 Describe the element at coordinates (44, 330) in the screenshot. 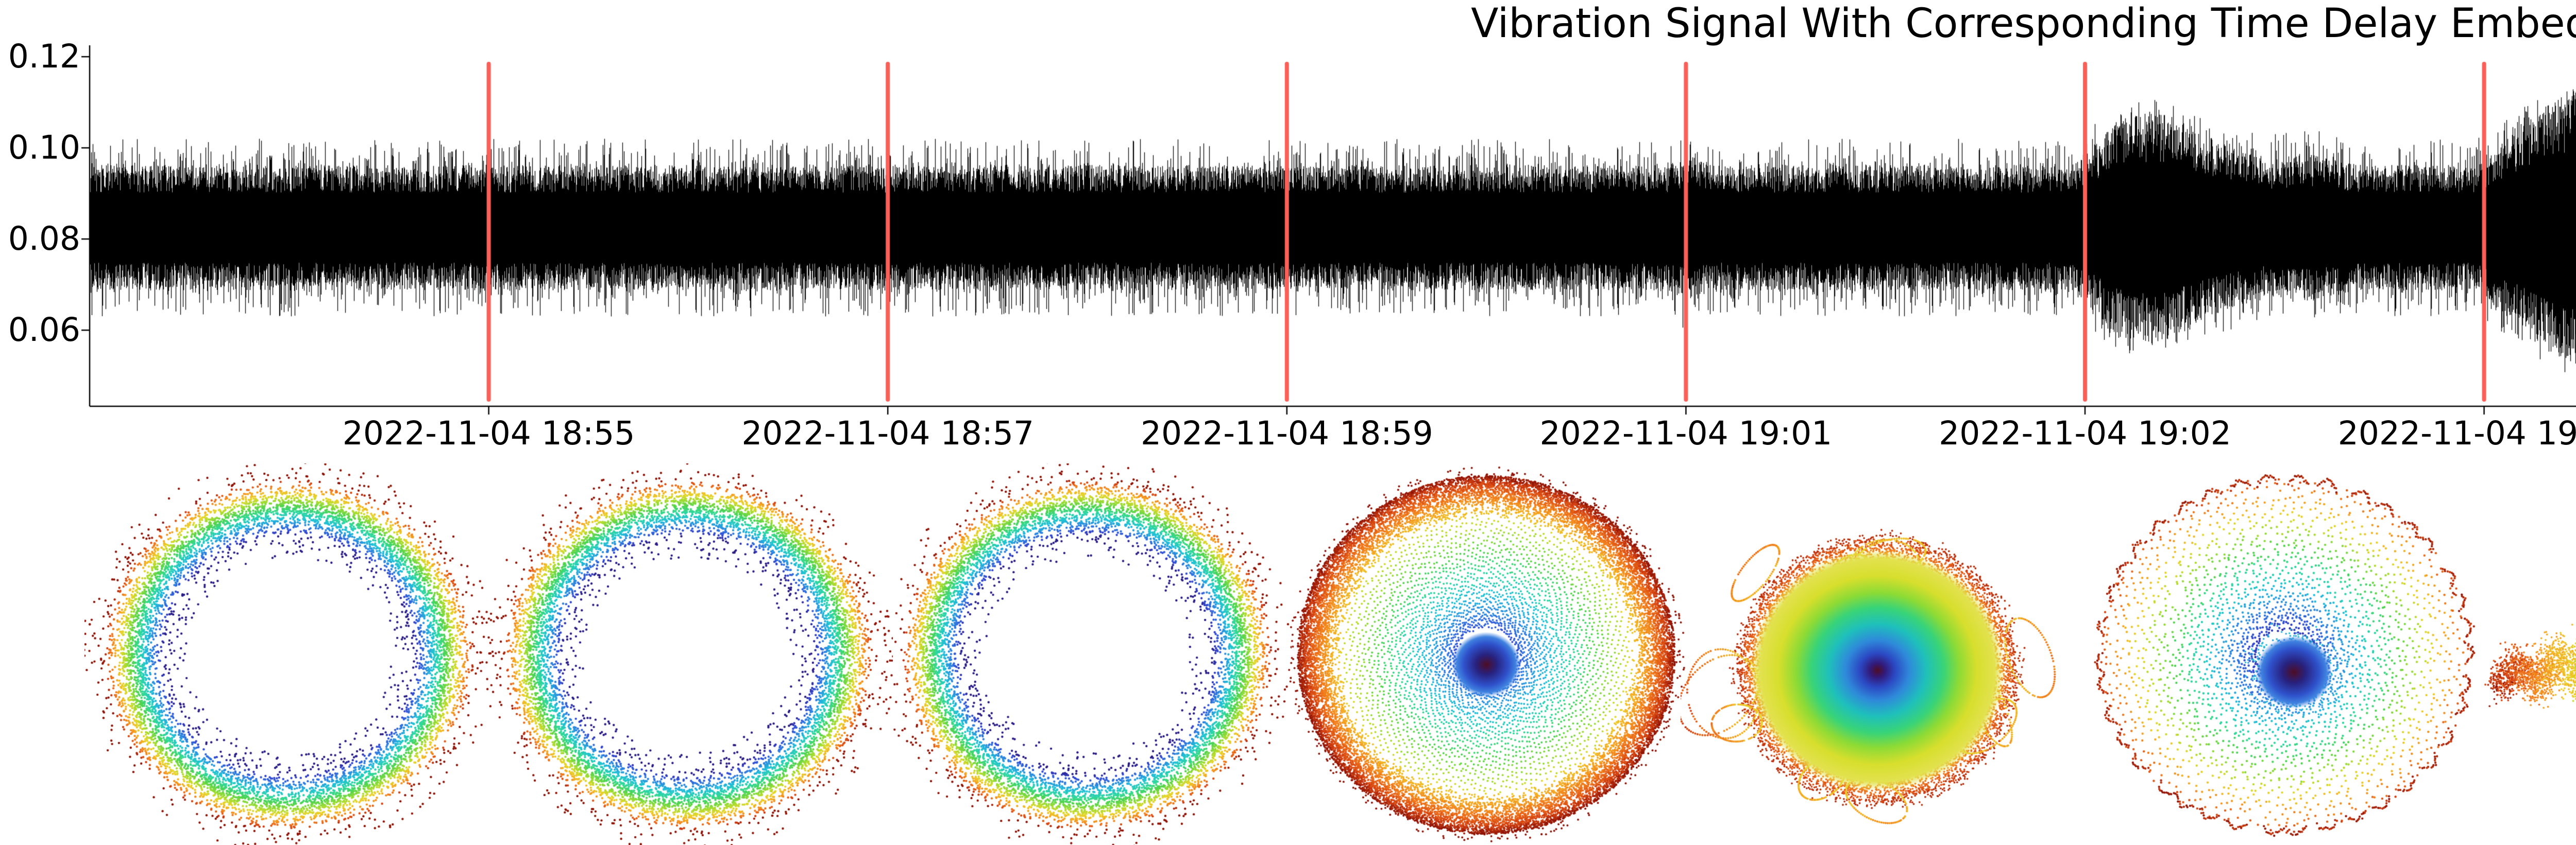

I see `y-tick-label: 0.06` at that location.